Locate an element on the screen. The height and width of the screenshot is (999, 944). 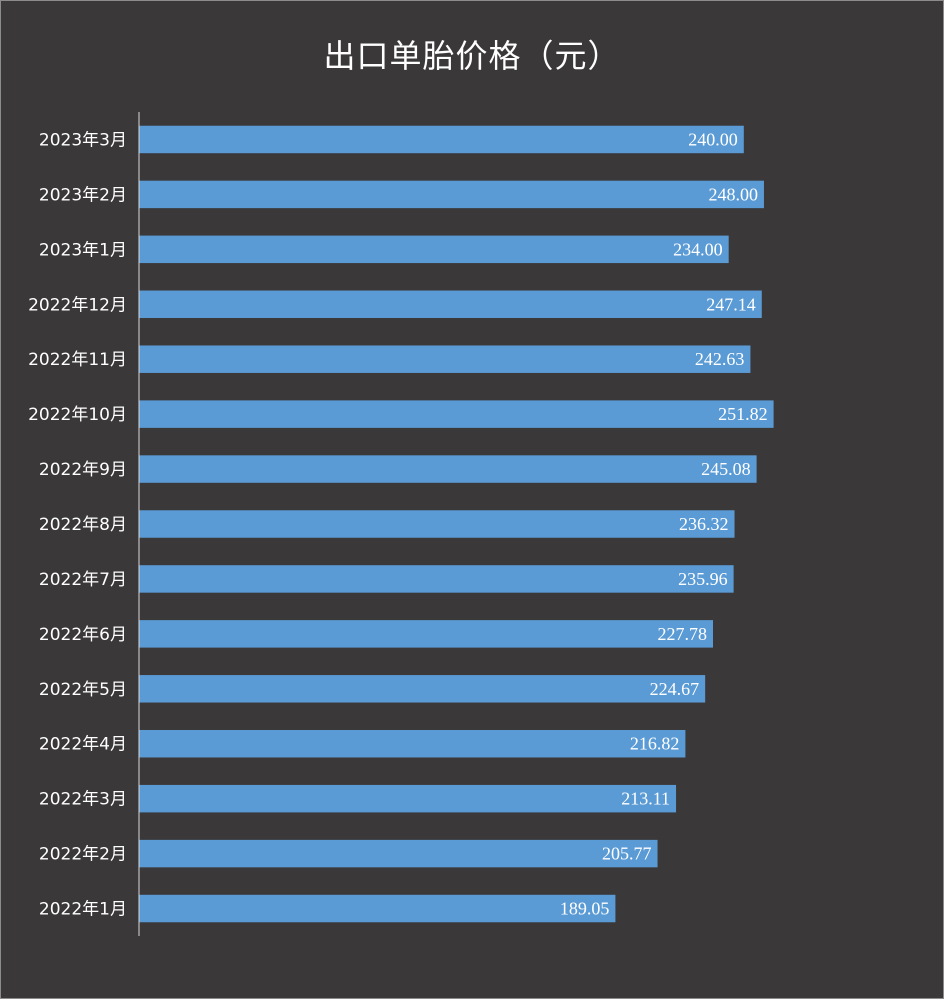
chart-title: 出口单胎价格（元） is located at coordinates (472, 56).